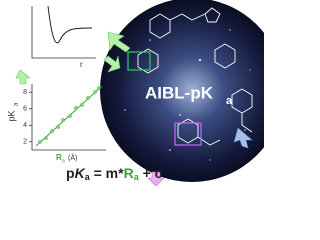 The image size is (320, 240). I want to click on y-label-subscript: a, so click(17, 104).